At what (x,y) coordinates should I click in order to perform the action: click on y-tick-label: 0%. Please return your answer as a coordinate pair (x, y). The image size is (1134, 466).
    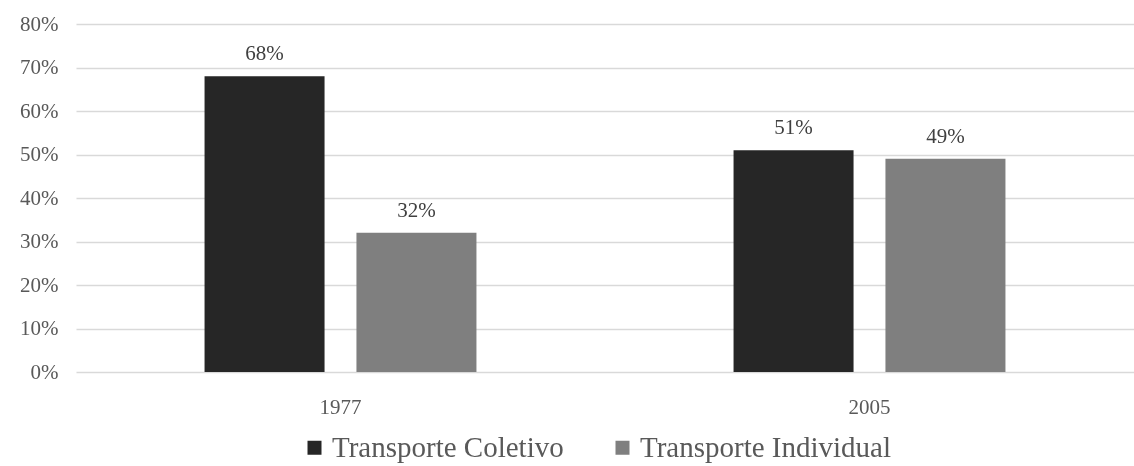
    Looking at the image, I should click on (44, 371).